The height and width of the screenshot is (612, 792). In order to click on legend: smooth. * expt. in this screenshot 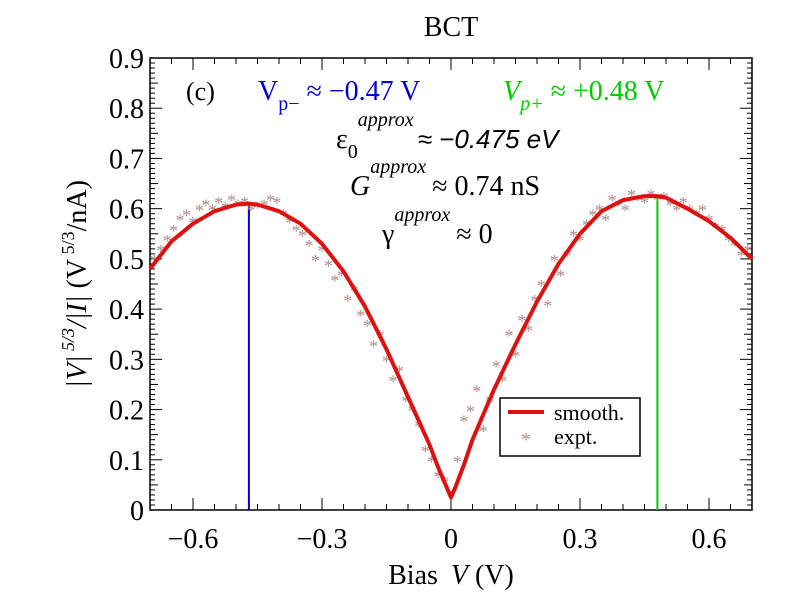, I will do `click(570, 427)`.